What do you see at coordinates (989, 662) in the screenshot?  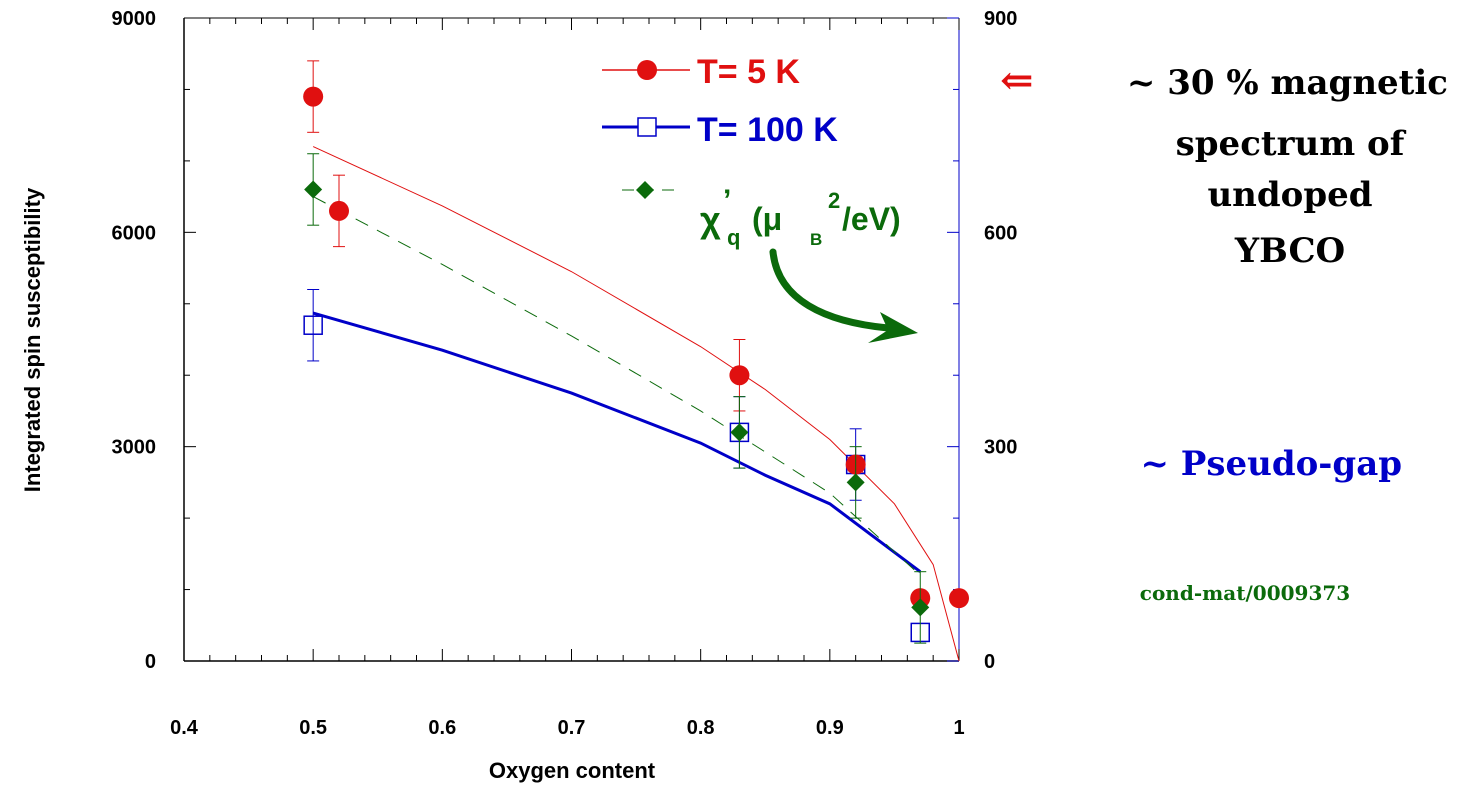 I see `y2-tick-label: 0` at bounding box center [989, 662].